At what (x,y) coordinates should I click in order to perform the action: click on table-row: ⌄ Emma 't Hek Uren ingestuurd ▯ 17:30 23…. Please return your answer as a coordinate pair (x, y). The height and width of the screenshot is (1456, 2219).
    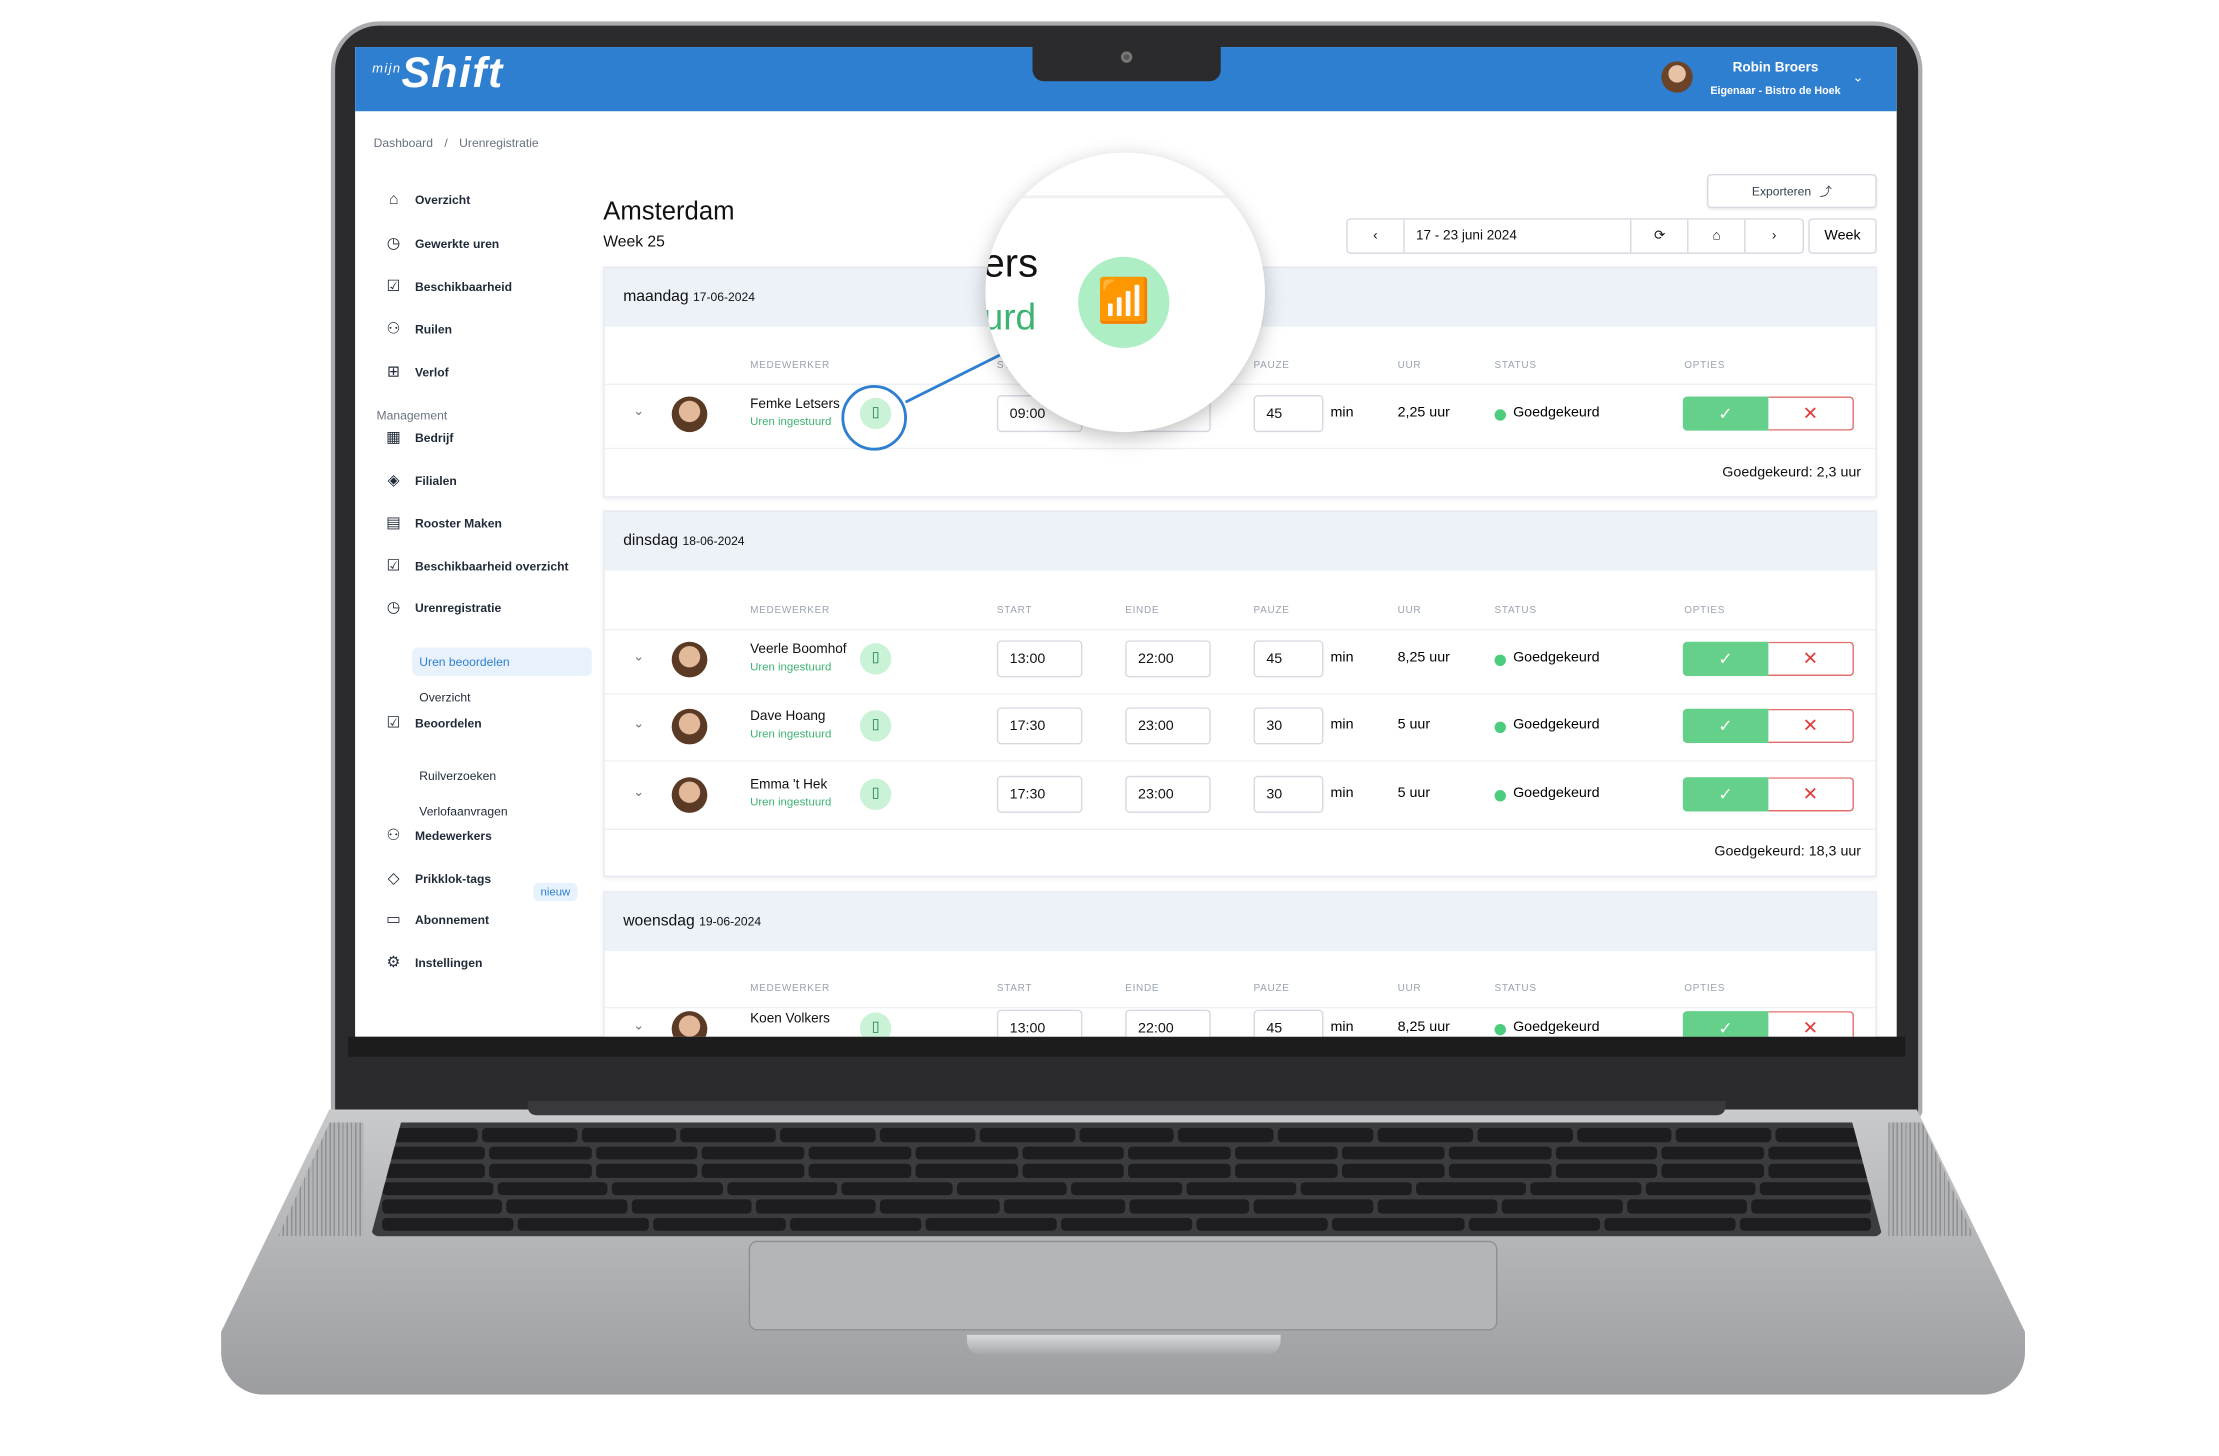
    Looking at the image, I should click on (1240, 794).